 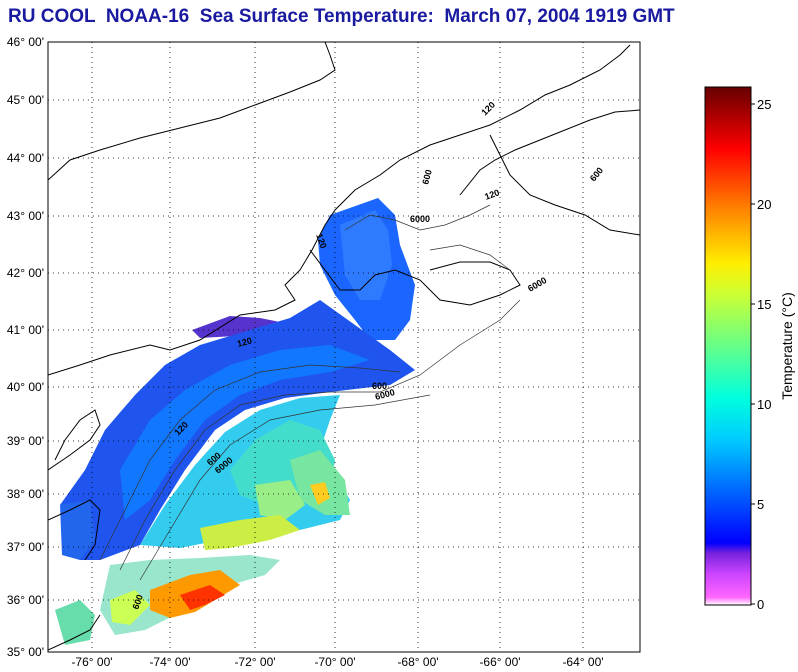 I want to click on lat-label: 45° 00', so click(x=25, y=100).